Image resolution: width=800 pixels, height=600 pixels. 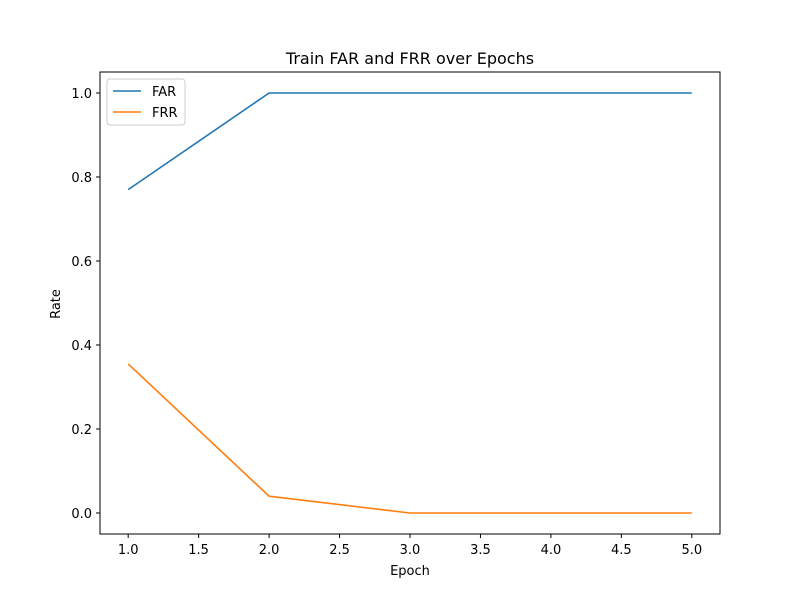 I want to click on y-tick-label: 0.2, so click(x=81, y=430).